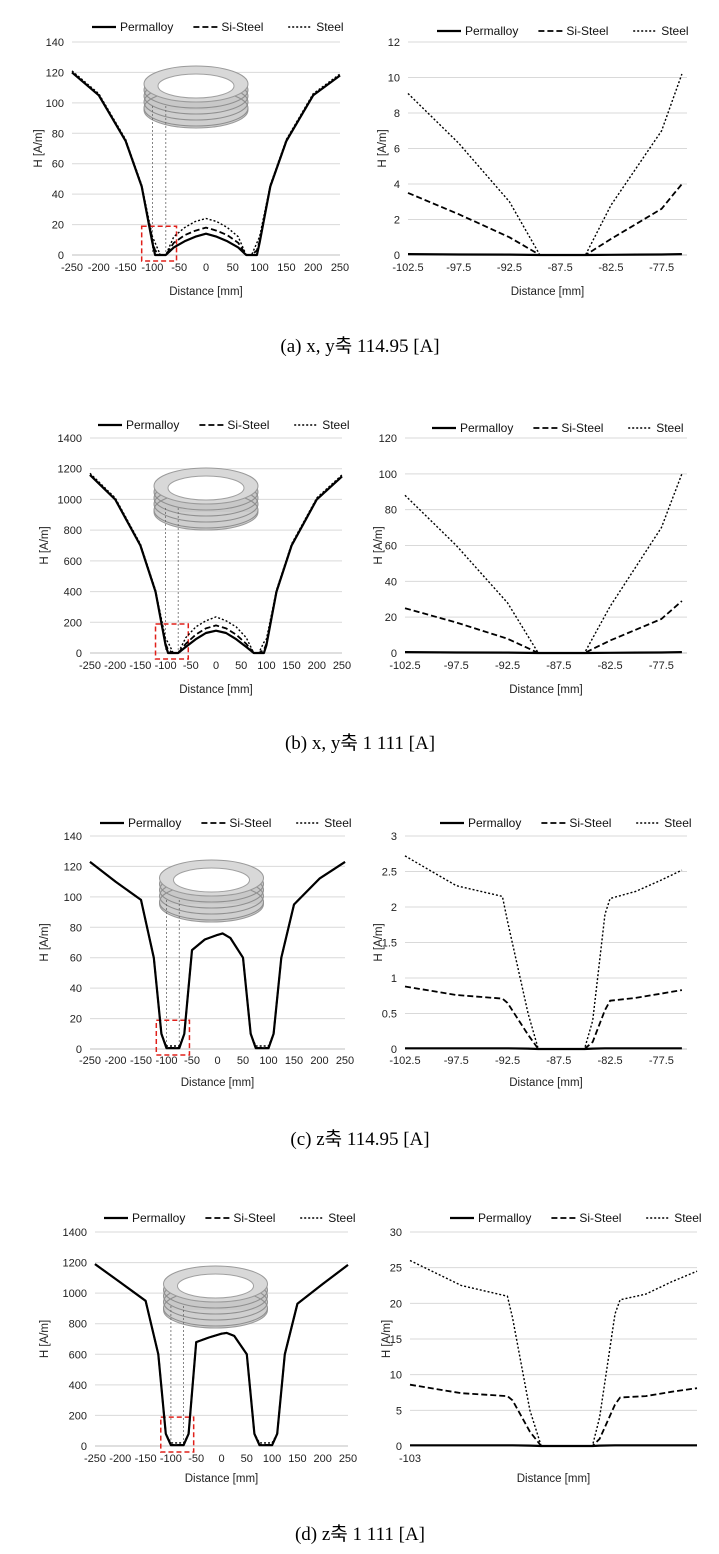 Image resolution: width=719 pixels, height=1554 pixels. I want to click on y-tick-label: 60, so click(391, 547).